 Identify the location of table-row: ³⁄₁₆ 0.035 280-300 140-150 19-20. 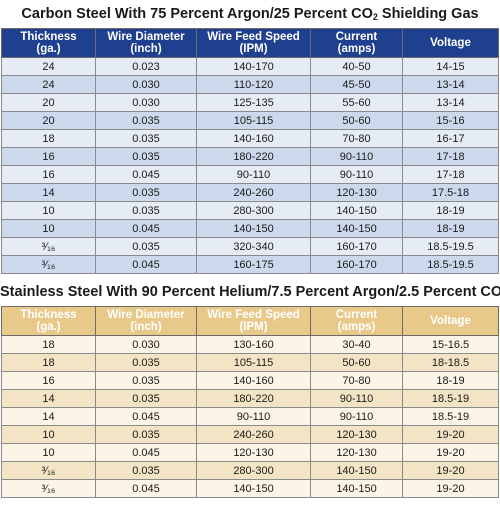
(250, 470).